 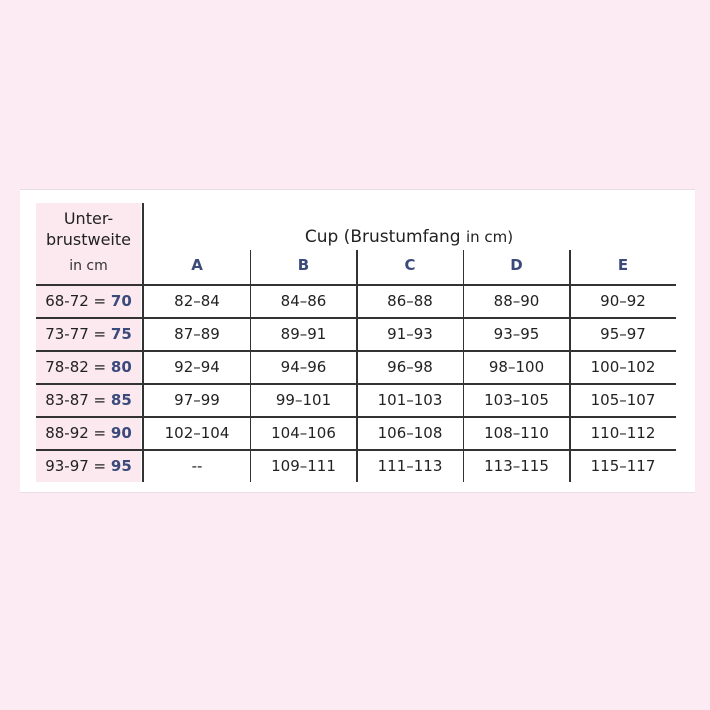 What do you see at coordinates (197, 466) in the screenshot?
I see `table-cell: --` at bounding box center [197, 466].